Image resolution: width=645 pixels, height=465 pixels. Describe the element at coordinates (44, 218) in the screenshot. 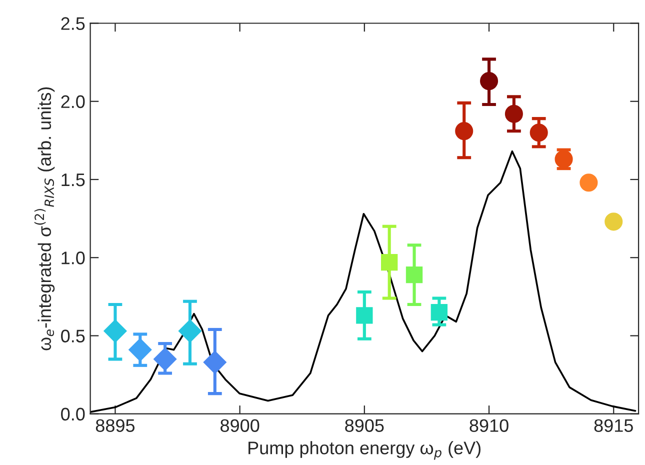

I see `y-axis-title: ω$_{e}$-integrated σ$^{(2)}$$_{RIXS}$ (arb. units)` at that location.